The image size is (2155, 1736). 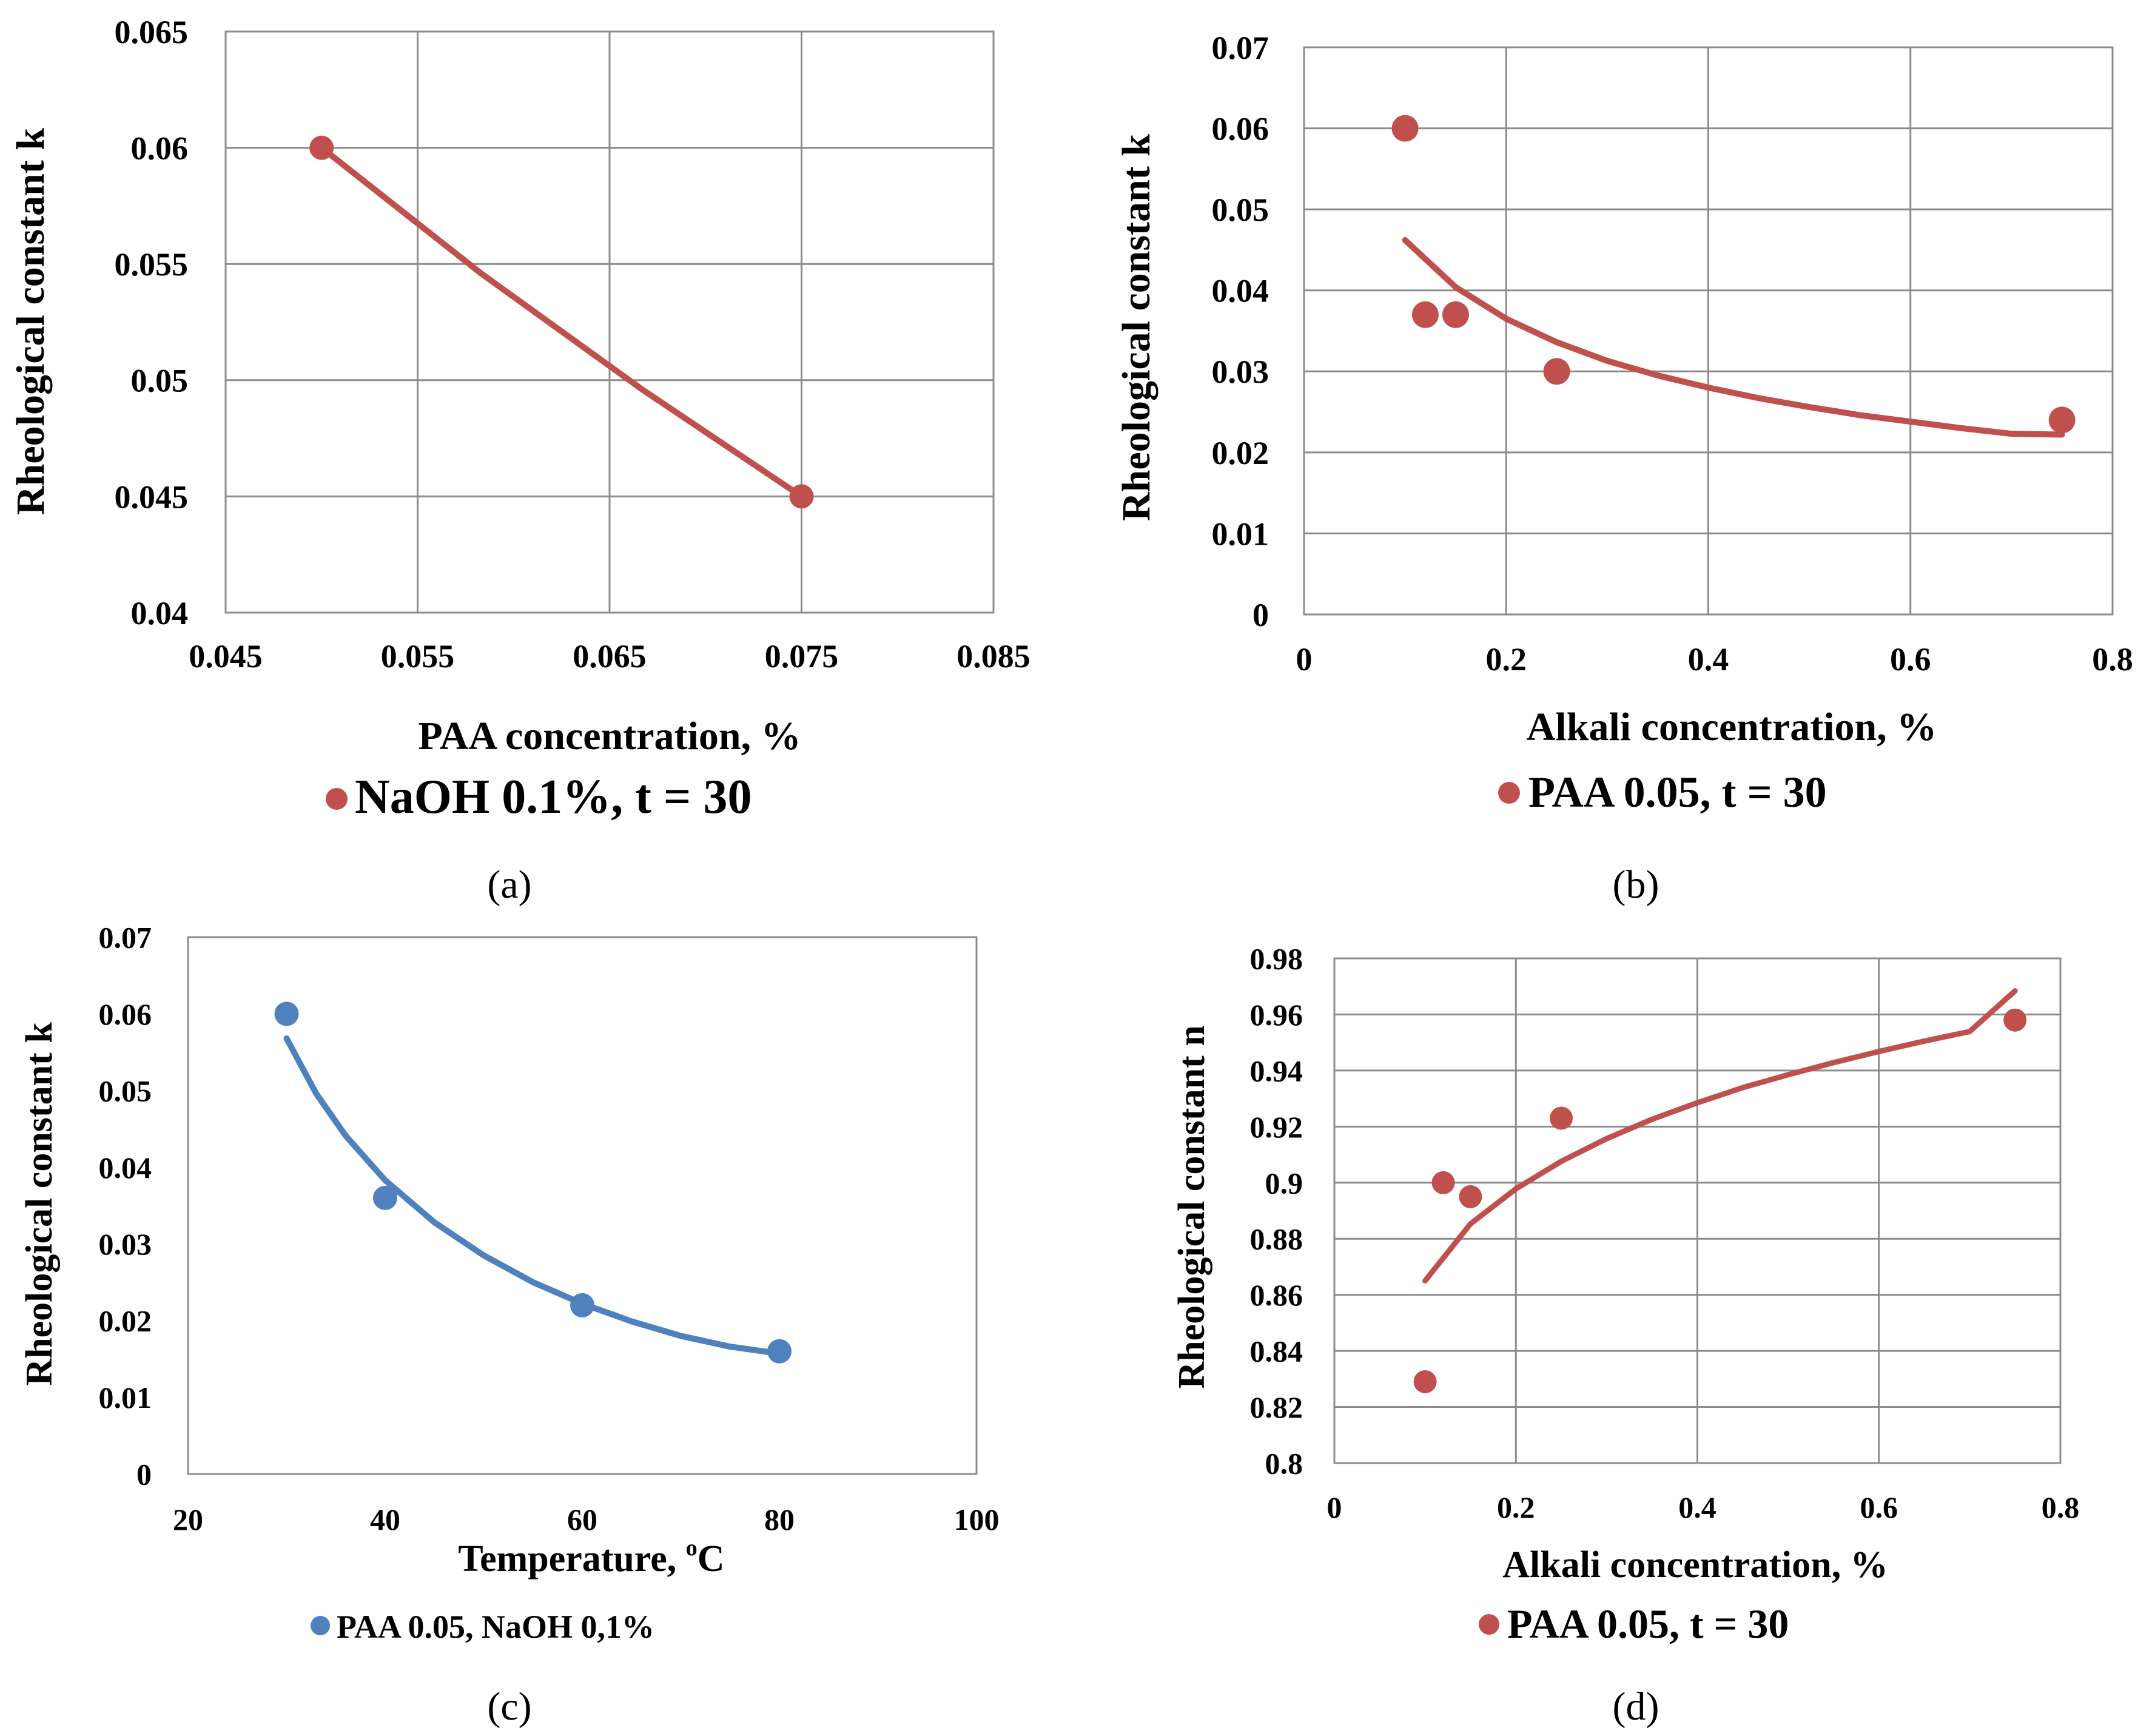 I want to click on y-tick-label-d: 0.8, so click(x=1284, y=1464).